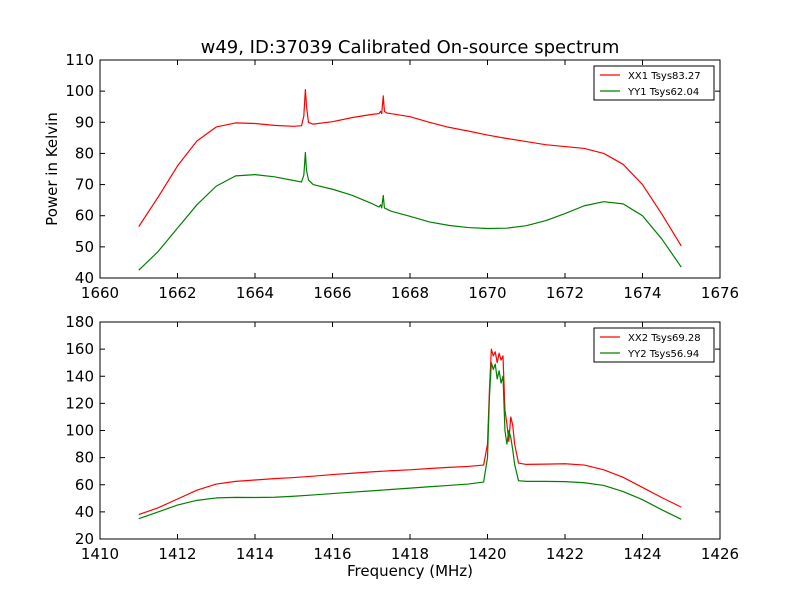 The image size is (800, 600). What do you see at coordinates (720, 293) in the screenshot?
I see `x-tick-label: 1676` at bounding box center [720, 293].